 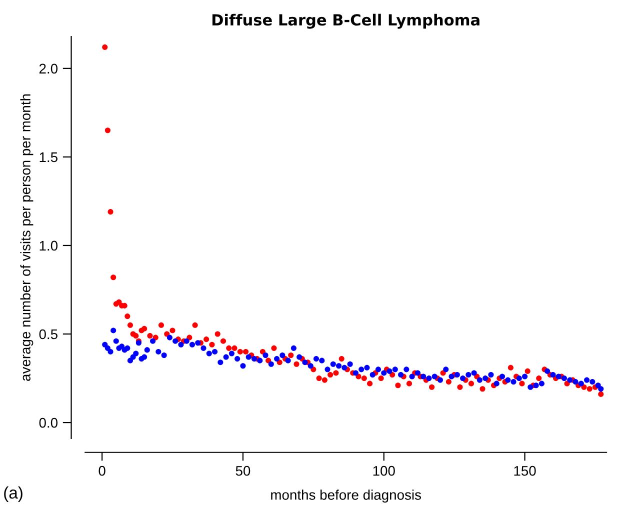 What do you see at coordinates (346, 21) in the screenshot?
I see `chart-title: Diffuse Large B-Cell Lymphoma` at bounding box center [346, 21].